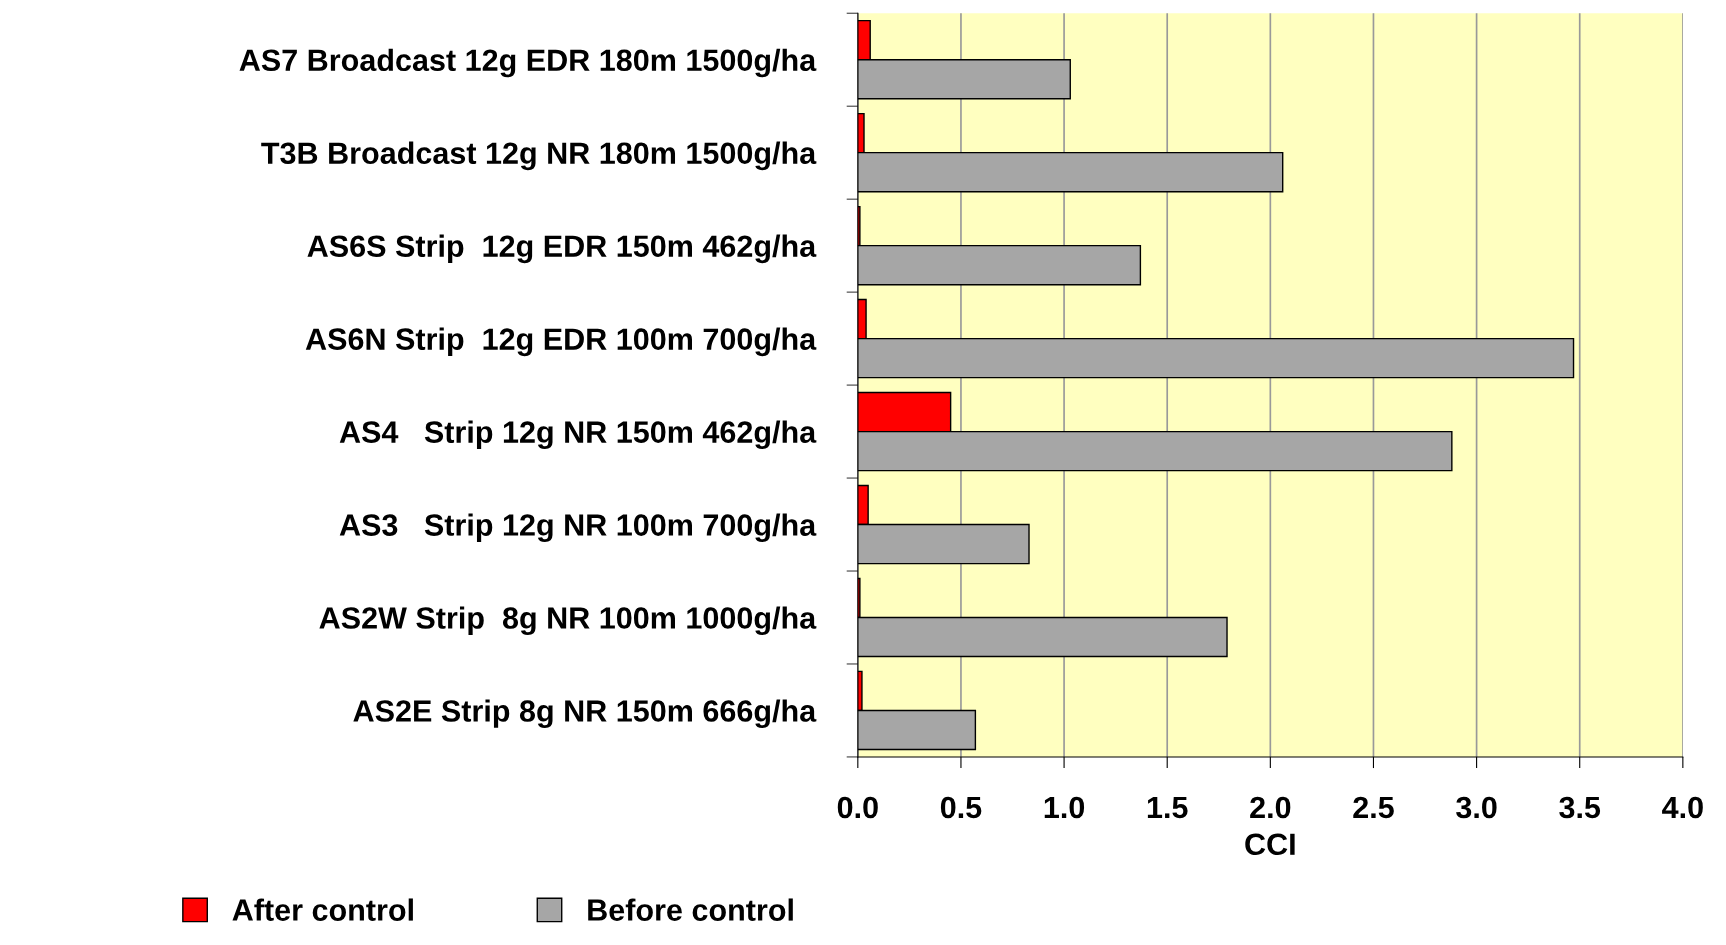 The width and height of the screenshot is (1726, 945). Describe the element at coordinates (528, 63) in the screenshot. I see `y-tick-label: AS7 Broadcast 12g EDR 180m 1500g/ha` at that location.